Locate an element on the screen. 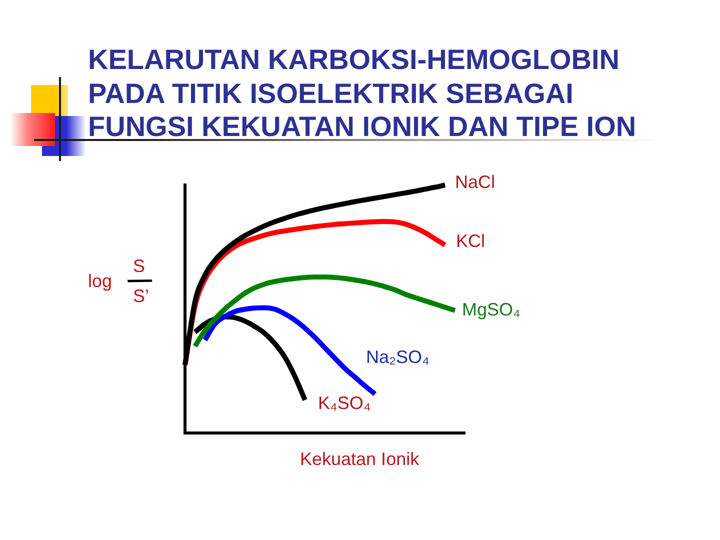 The height and width of the screenshot is (540, 720). series-label: KCl is located at coordinates (471, 240).